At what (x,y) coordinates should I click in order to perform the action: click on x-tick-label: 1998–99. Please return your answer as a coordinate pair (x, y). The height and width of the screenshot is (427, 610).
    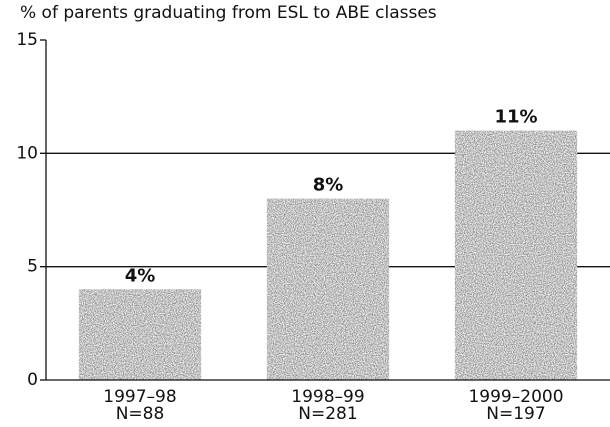
    Looking at the image, I should click on (327, 397).